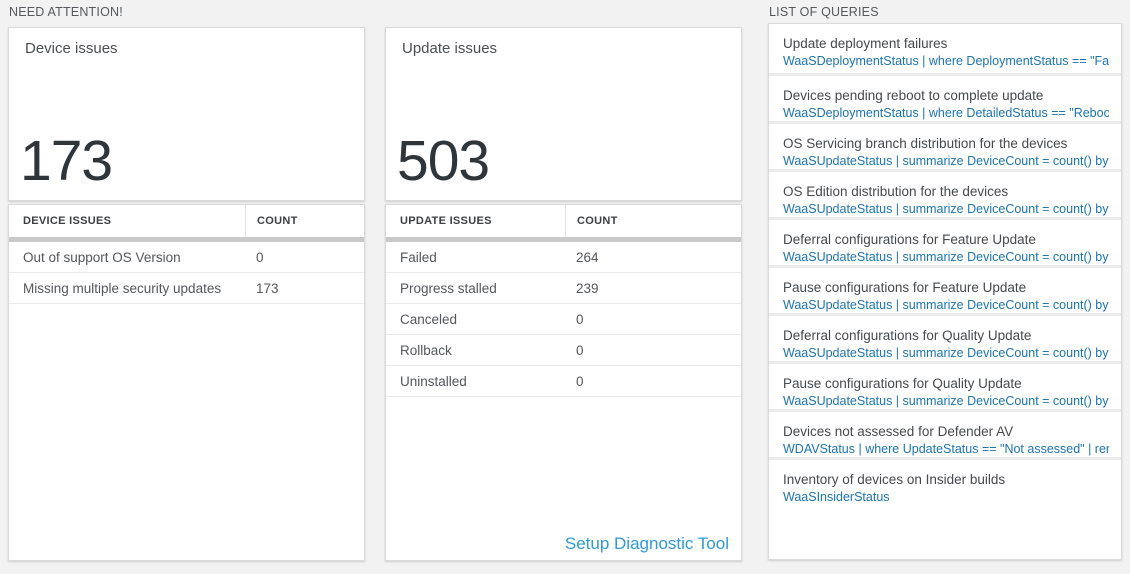 This screenshot has height=574, width=1130. Describe the element at coordinates (418, 257) in the screenshot. I see `update-issue-label: Failed` at that location.